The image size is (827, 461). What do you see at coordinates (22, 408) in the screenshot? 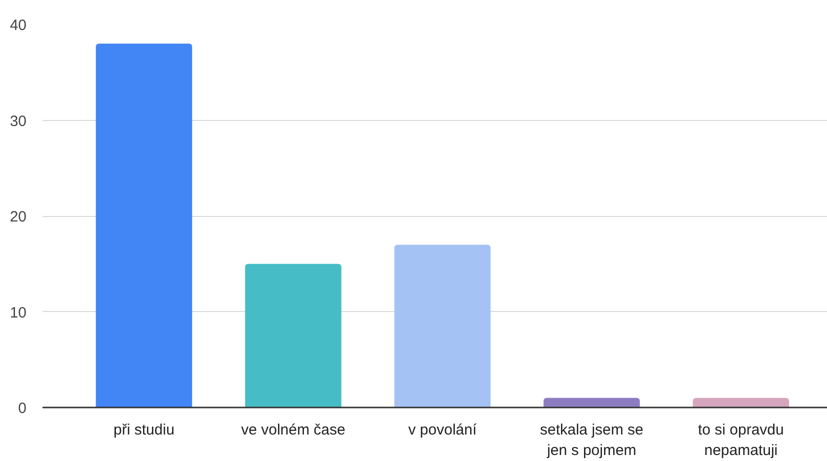
I see `y-tick-label: 0` at bounding box center [22, 408].